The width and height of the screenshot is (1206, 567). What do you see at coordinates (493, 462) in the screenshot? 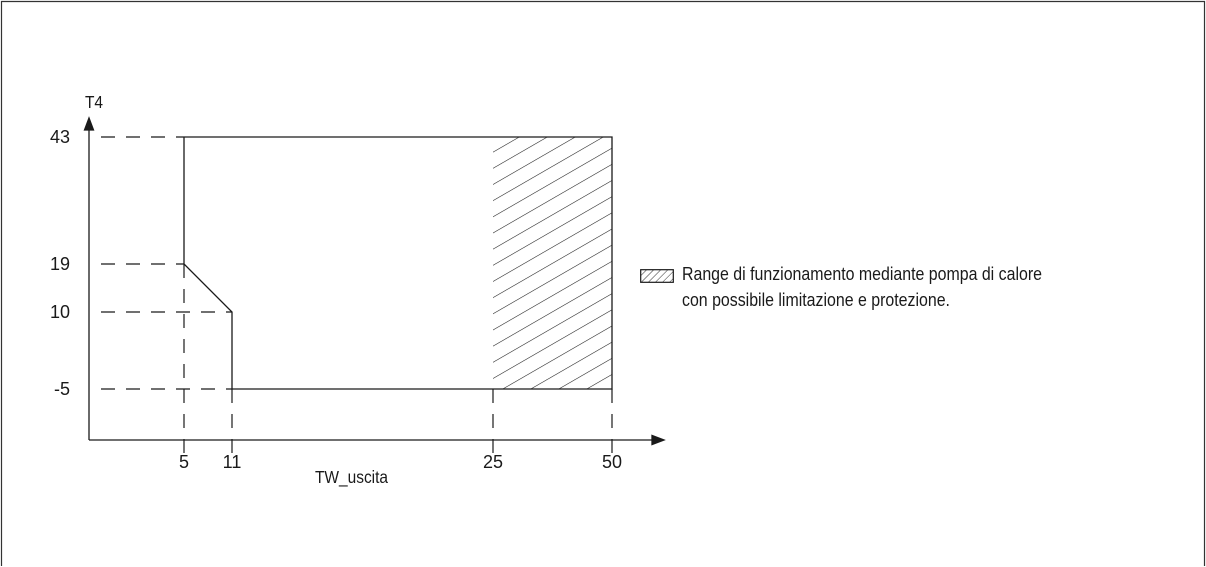
I see `x-tick-label-25: 25` at bounding box center [493, 462].